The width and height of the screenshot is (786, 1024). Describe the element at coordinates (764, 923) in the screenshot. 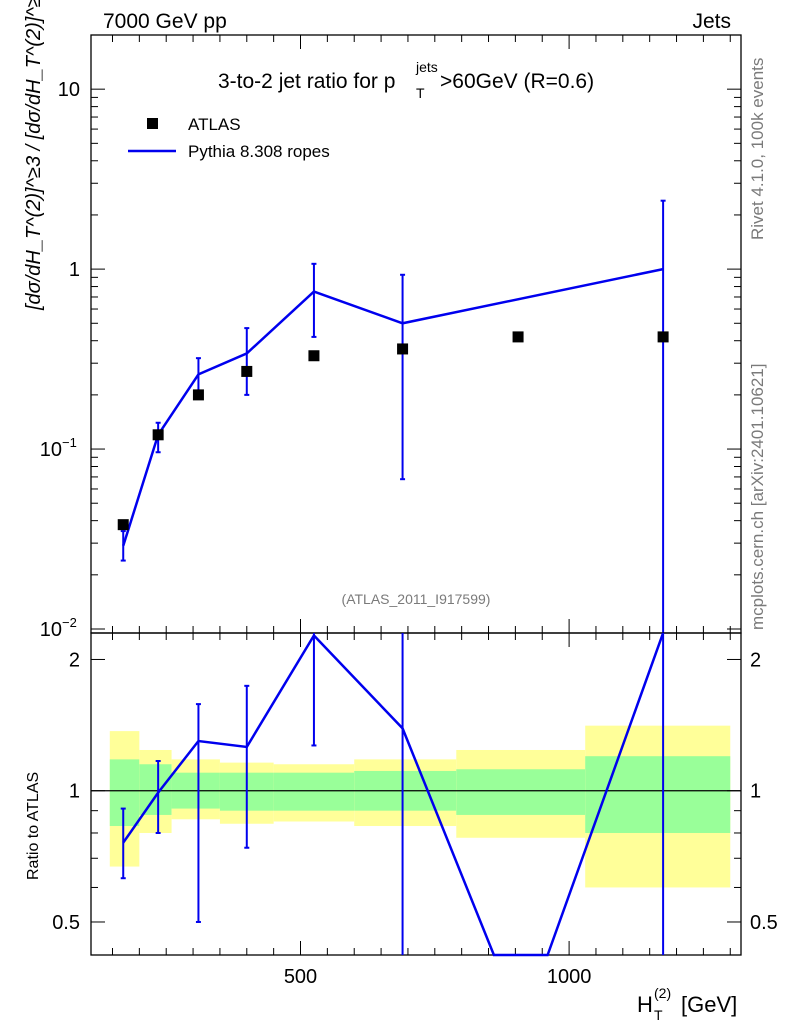

I see `ratio-ytick-label-right: 0.5` at that location.